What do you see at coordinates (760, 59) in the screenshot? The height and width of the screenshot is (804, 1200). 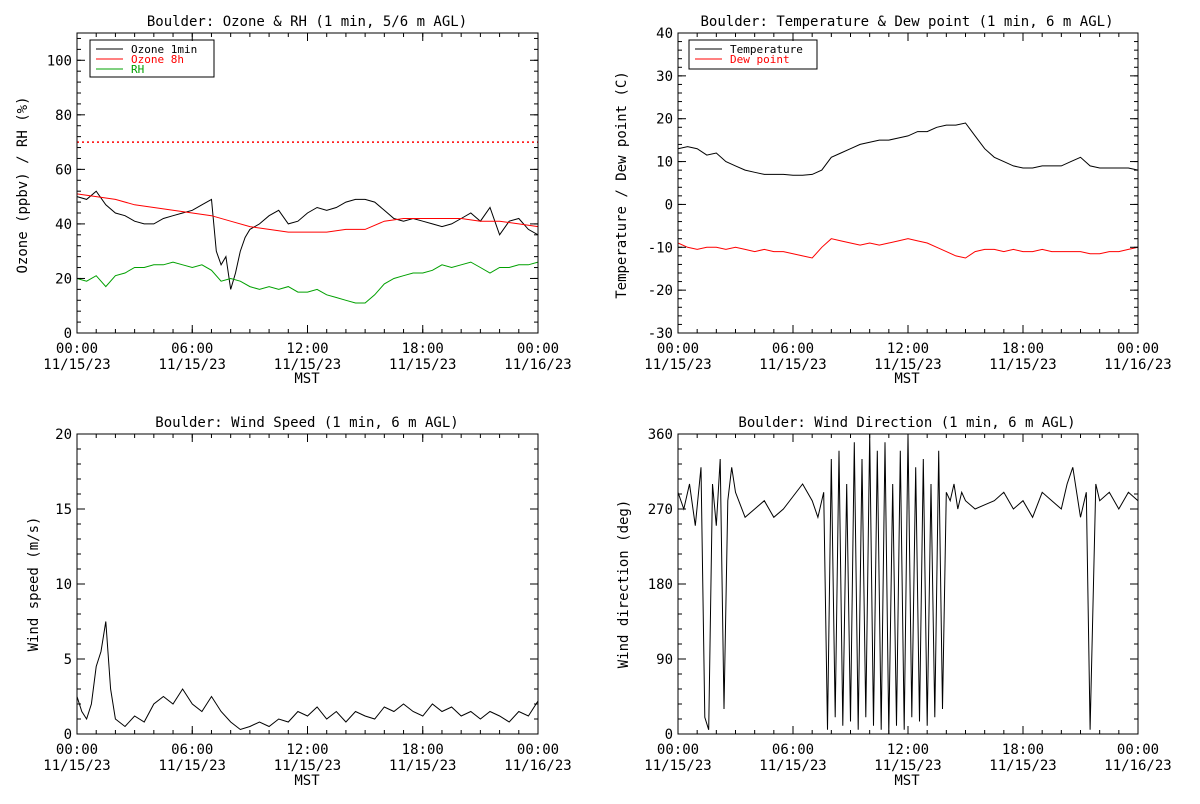 I see `legend-label-dew-point: Dew point` at bounding box center [760, 59].